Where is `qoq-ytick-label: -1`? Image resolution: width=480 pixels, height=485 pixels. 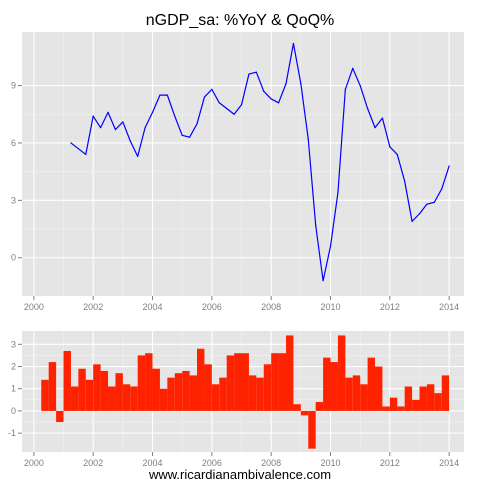 qoq-ytick-label: -1 is located at coordinates (12, 433).